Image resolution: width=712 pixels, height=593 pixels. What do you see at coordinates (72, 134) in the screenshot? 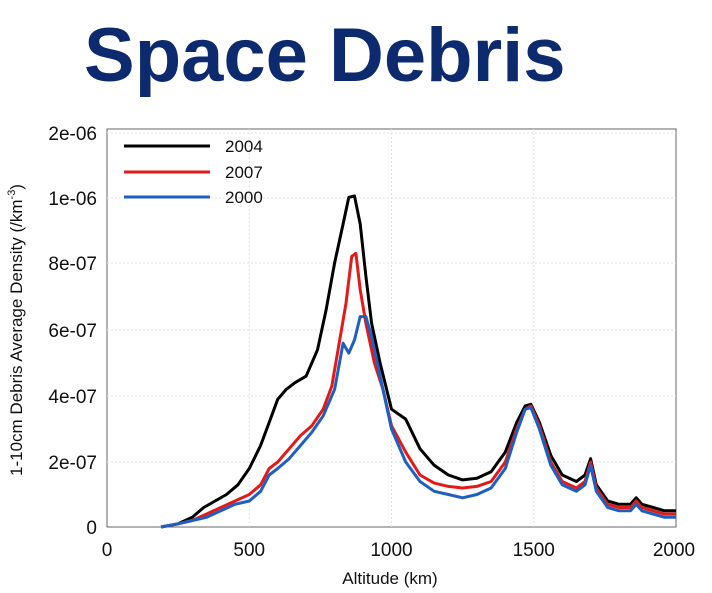
I see `y-tick-label: 2e-06` at bounding box center [72, 134].